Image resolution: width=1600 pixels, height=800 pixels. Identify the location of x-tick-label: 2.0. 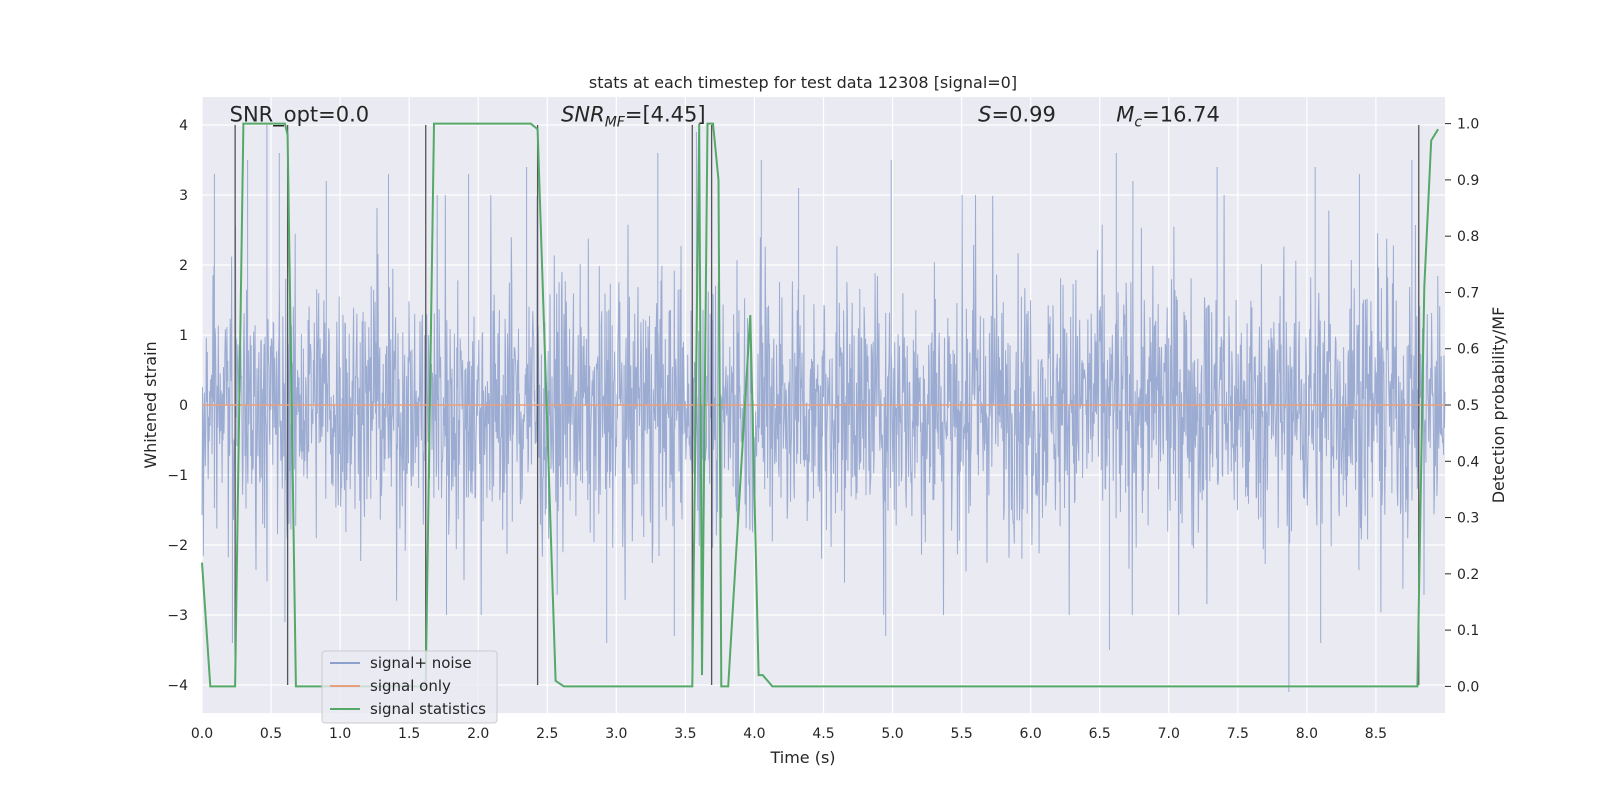
(478, 734).